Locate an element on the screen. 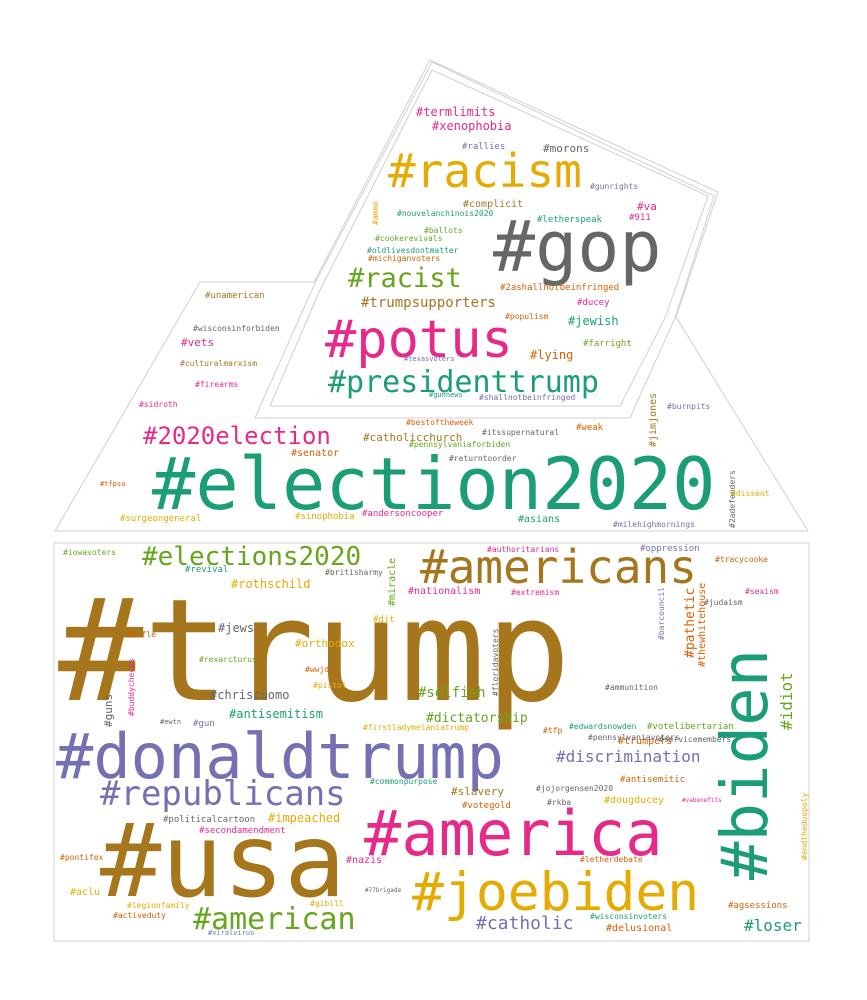  hashtag-word: #gop is located at coordinates (577, 247).